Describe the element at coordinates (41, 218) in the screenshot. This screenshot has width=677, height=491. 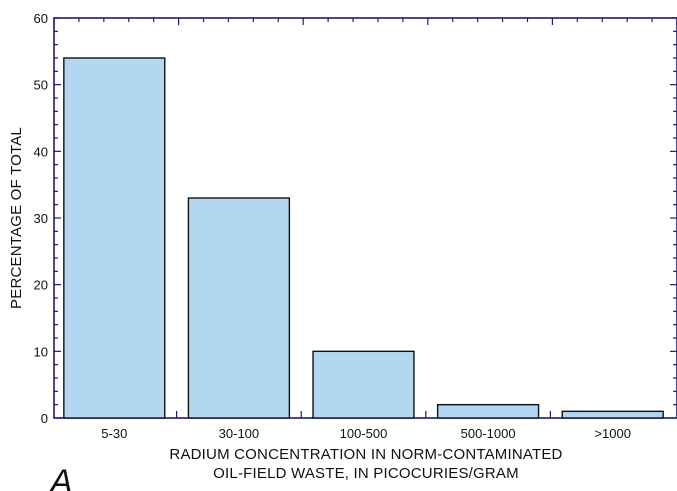
I see `y-tick-label: 30` at that location.